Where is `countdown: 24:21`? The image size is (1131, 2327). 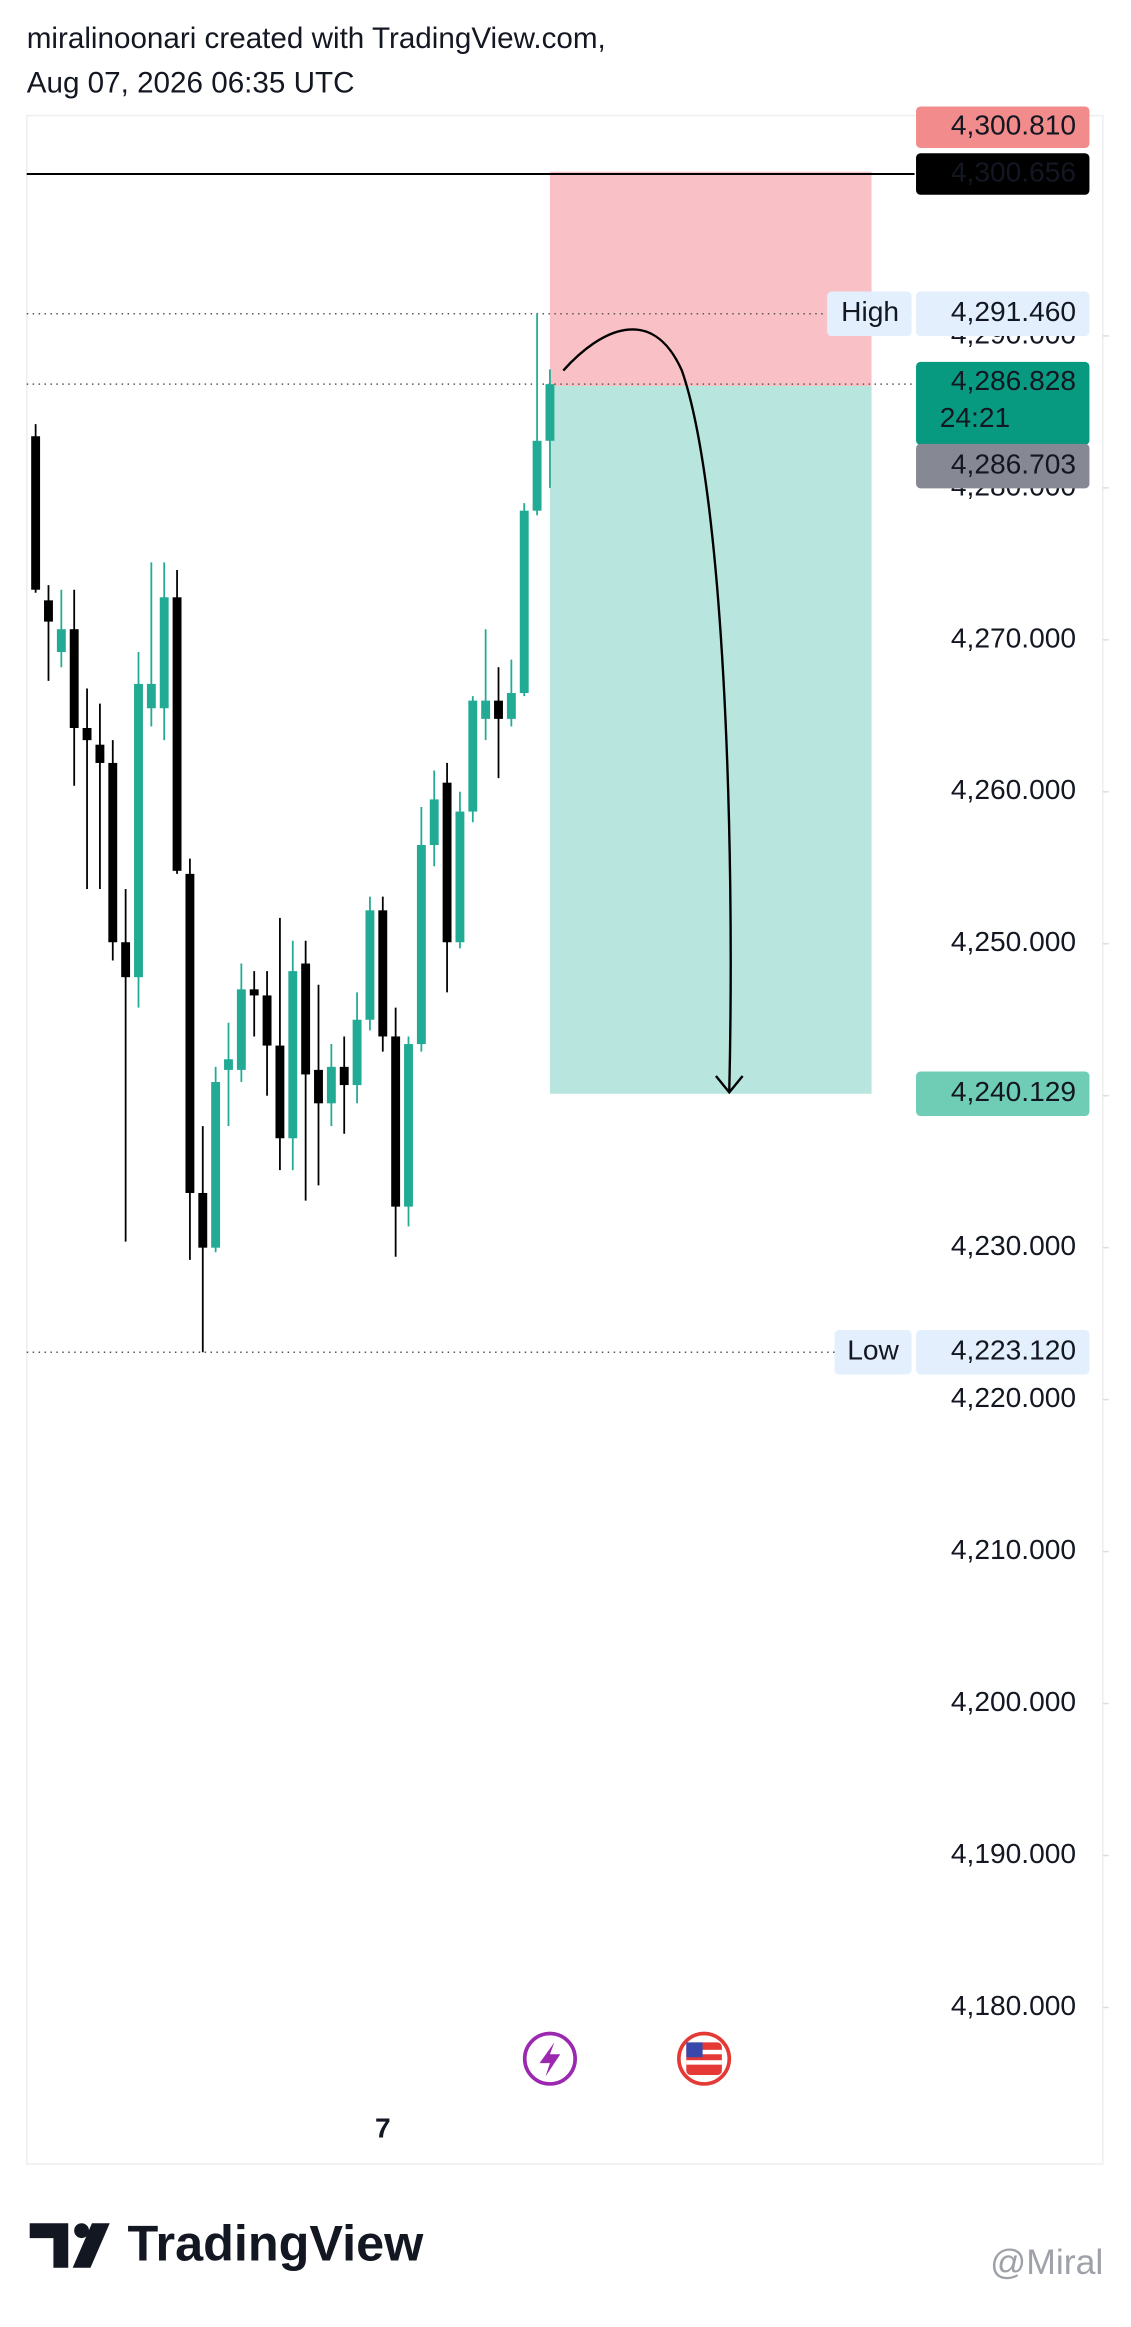
countdown: 24:21 is located at coordinates (975, 417).